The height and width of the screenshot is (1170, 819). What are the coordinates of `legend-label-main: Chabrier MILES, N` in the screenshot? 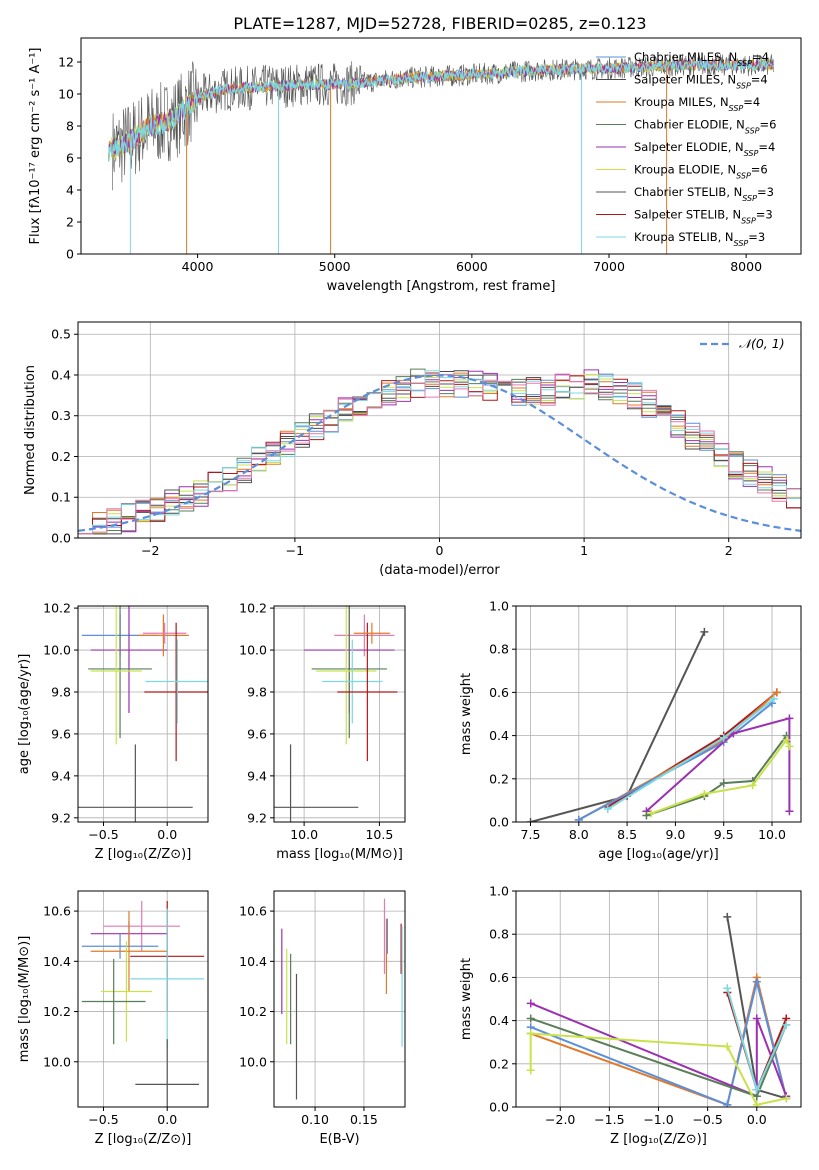 It's located at (685, 57).